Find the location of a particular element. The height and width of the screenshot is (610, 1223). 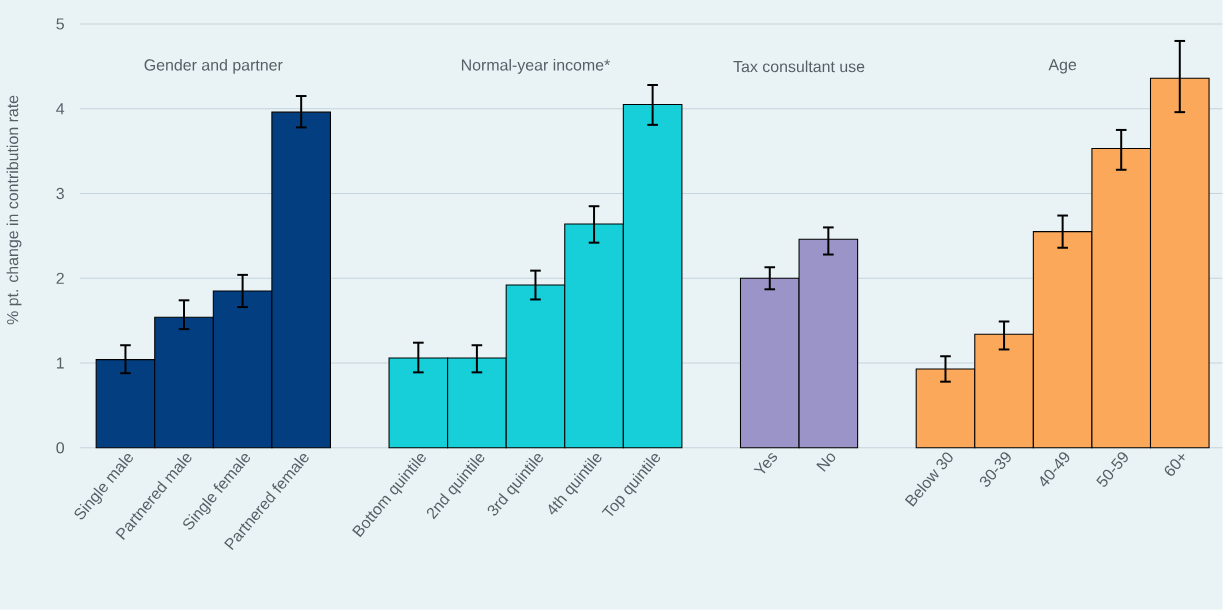

y-tick-label: 2 is located at coordinates (60, 278).